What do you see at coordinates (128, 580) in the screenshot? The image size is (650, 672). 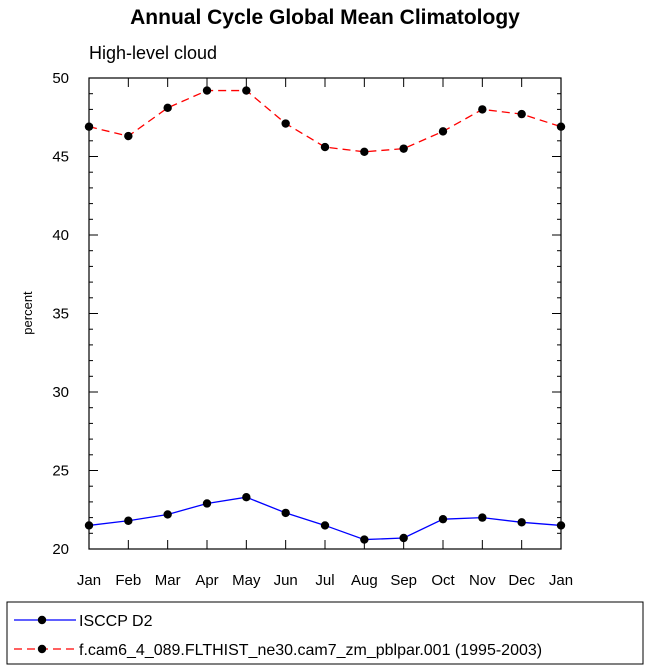 I see `x-tick-label: Feb` at bounding box center [128, 580].